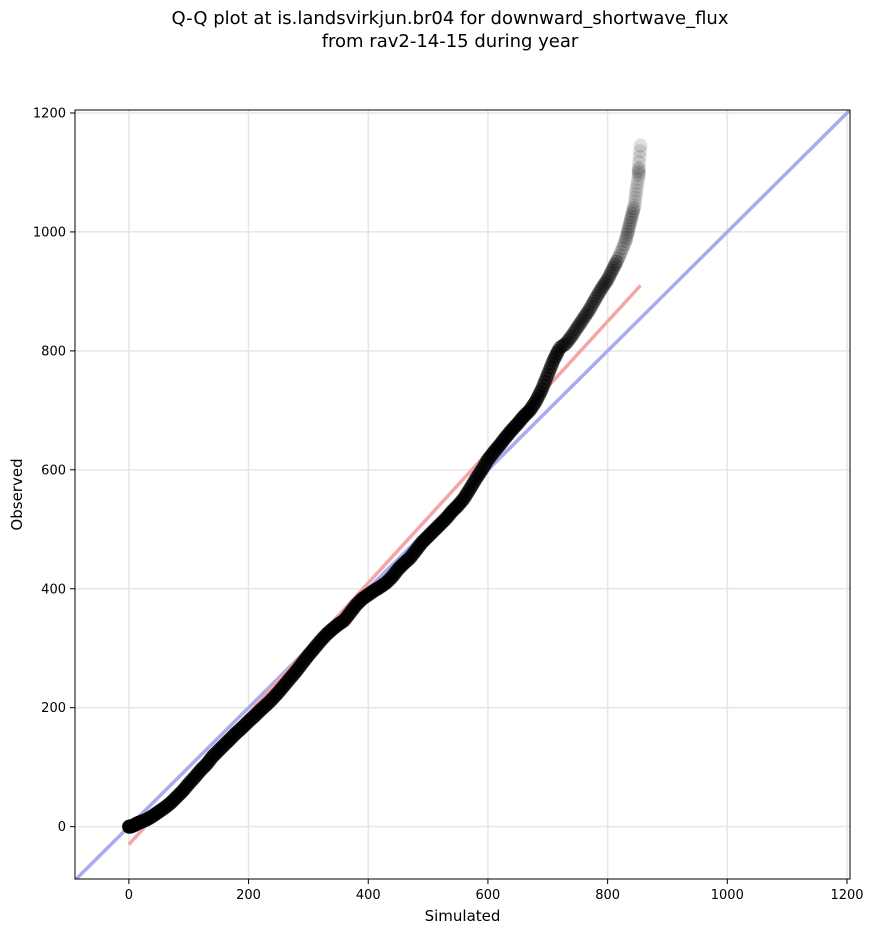  What do you see at coordinates (368, 895) in the screenshot?
I see `x-tick-label: 400` at bounding box center [368, 895].